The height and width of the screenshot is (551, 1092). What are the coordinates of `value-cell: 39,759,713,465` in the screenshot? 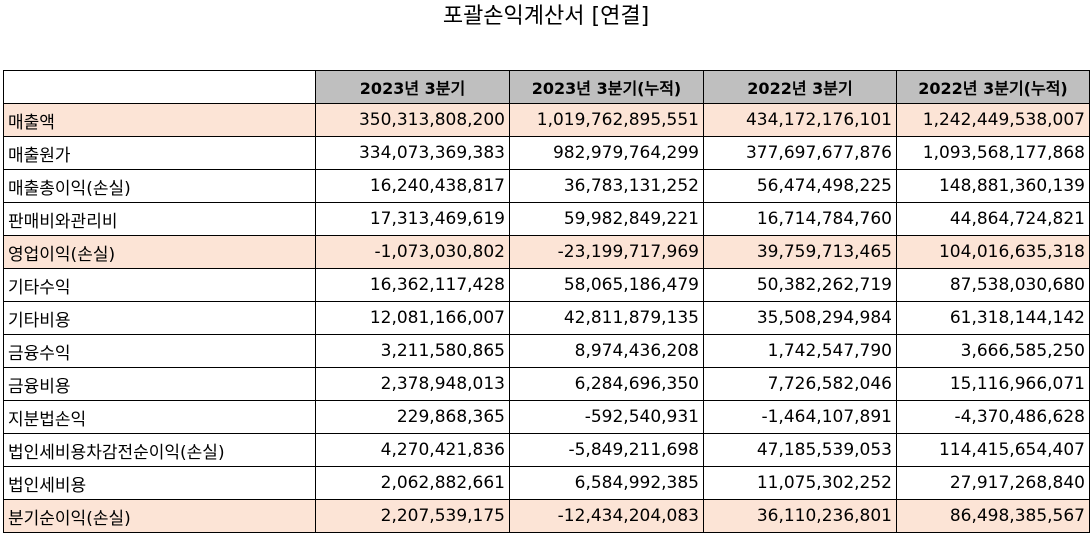 It's located at (800, 252).